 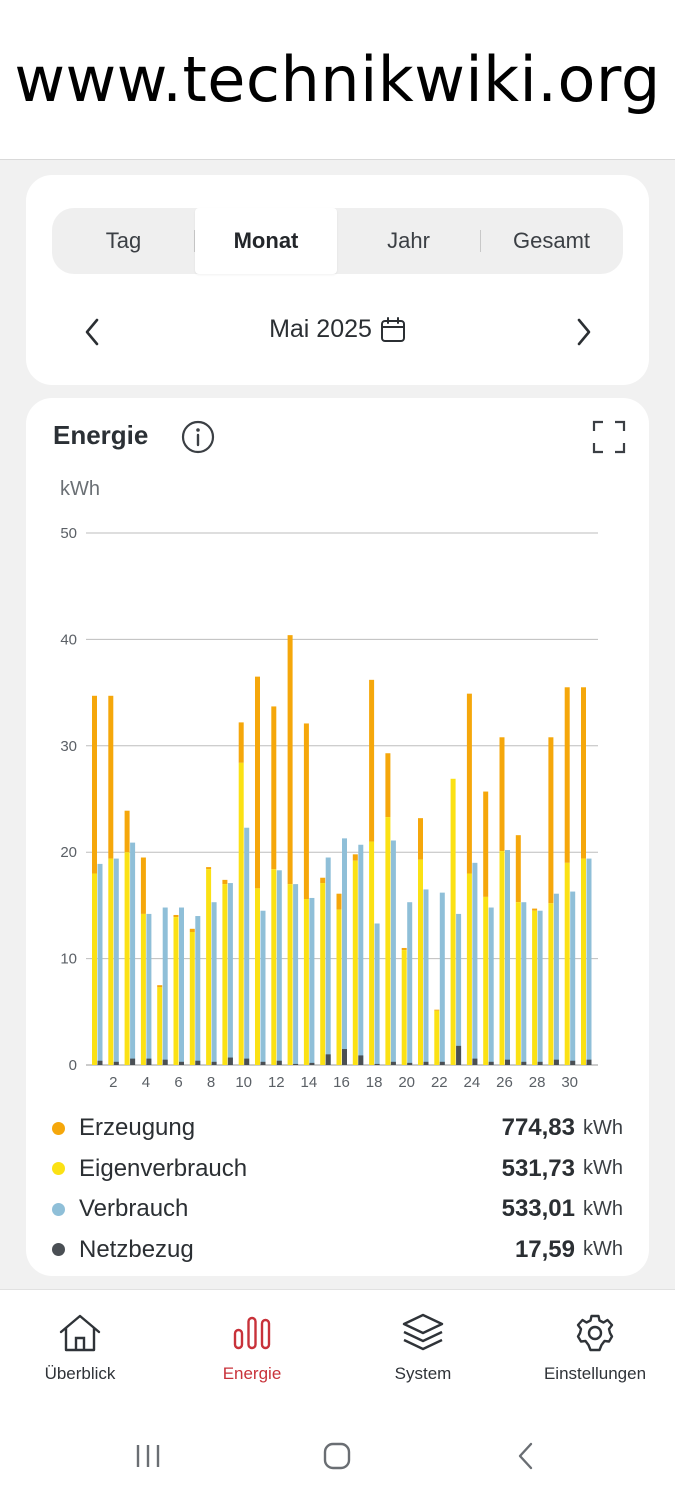 I want to click on tab-jahr: Jahr, so click(x=408, y=240).